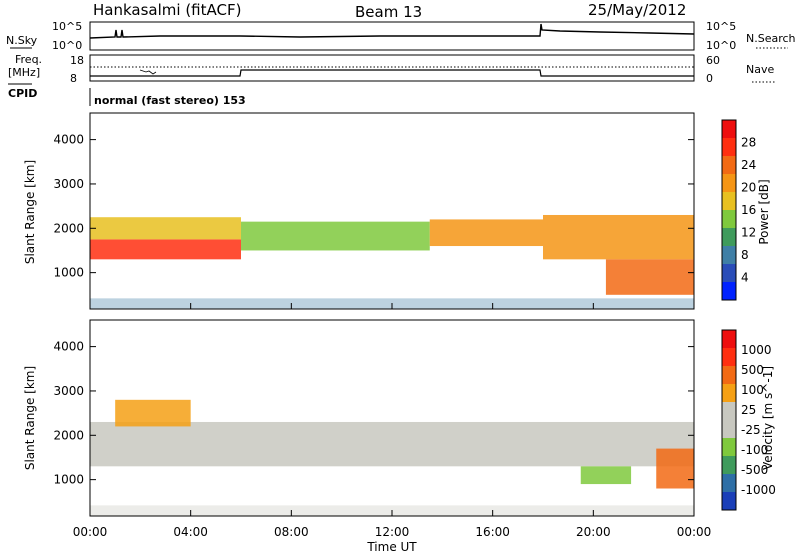  I want to click on cpid-label: CPID, so click(22, 93).